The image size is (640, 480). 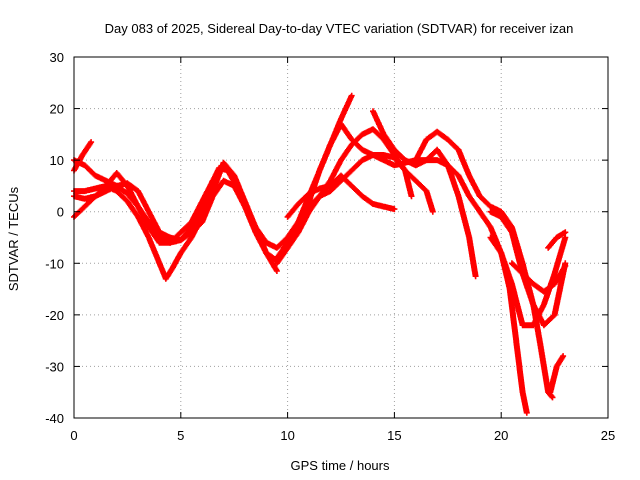 I want to click on y-axis-label: SDTVAR / TECUs, so click(x=13, y=238).